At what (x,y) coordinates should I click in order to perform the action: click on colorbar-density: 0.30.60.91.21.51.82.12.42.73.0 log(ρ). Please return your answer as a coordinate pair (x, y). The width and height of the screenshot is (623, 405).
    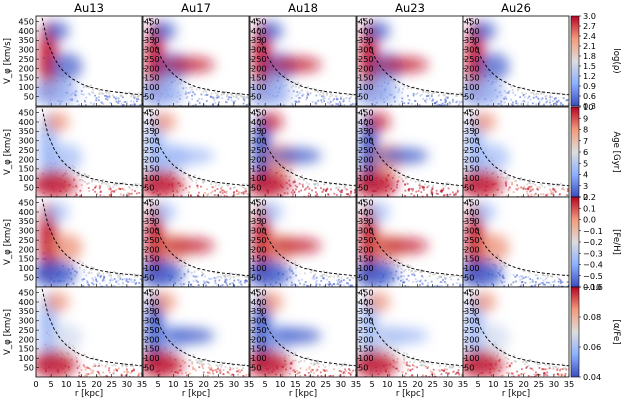
    Looking at the image, I should click on (595, 61).